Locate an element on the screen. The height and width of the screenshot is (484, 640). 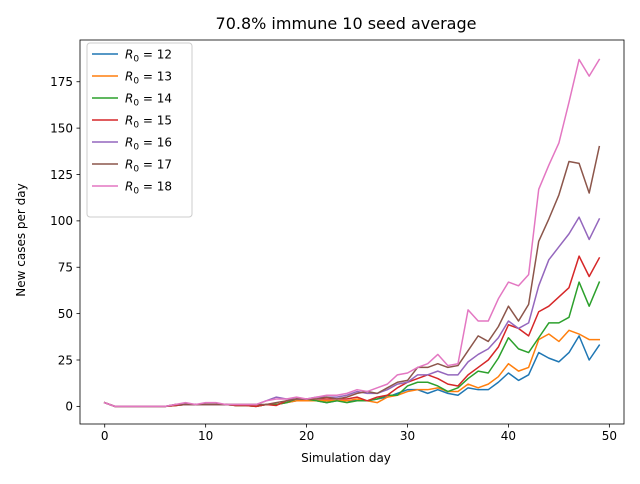
legend-label: R0 = 18 is located at coordinates (148, 188).